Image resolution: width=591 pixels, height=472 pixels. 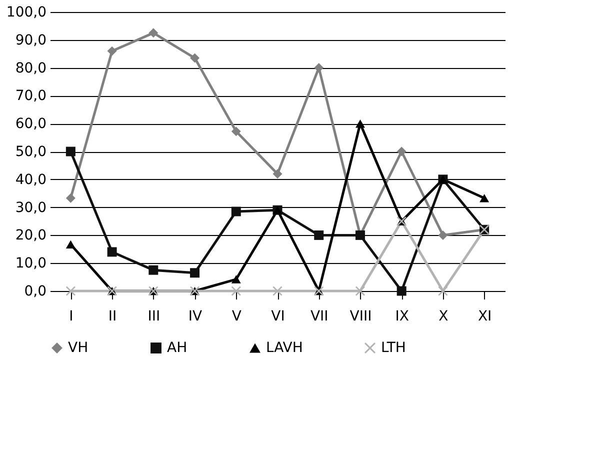 What do you see at coordinates (30, 124) in the screenshot?
I see `y-tick-label: 60,0` at bounding box center [30, 124].